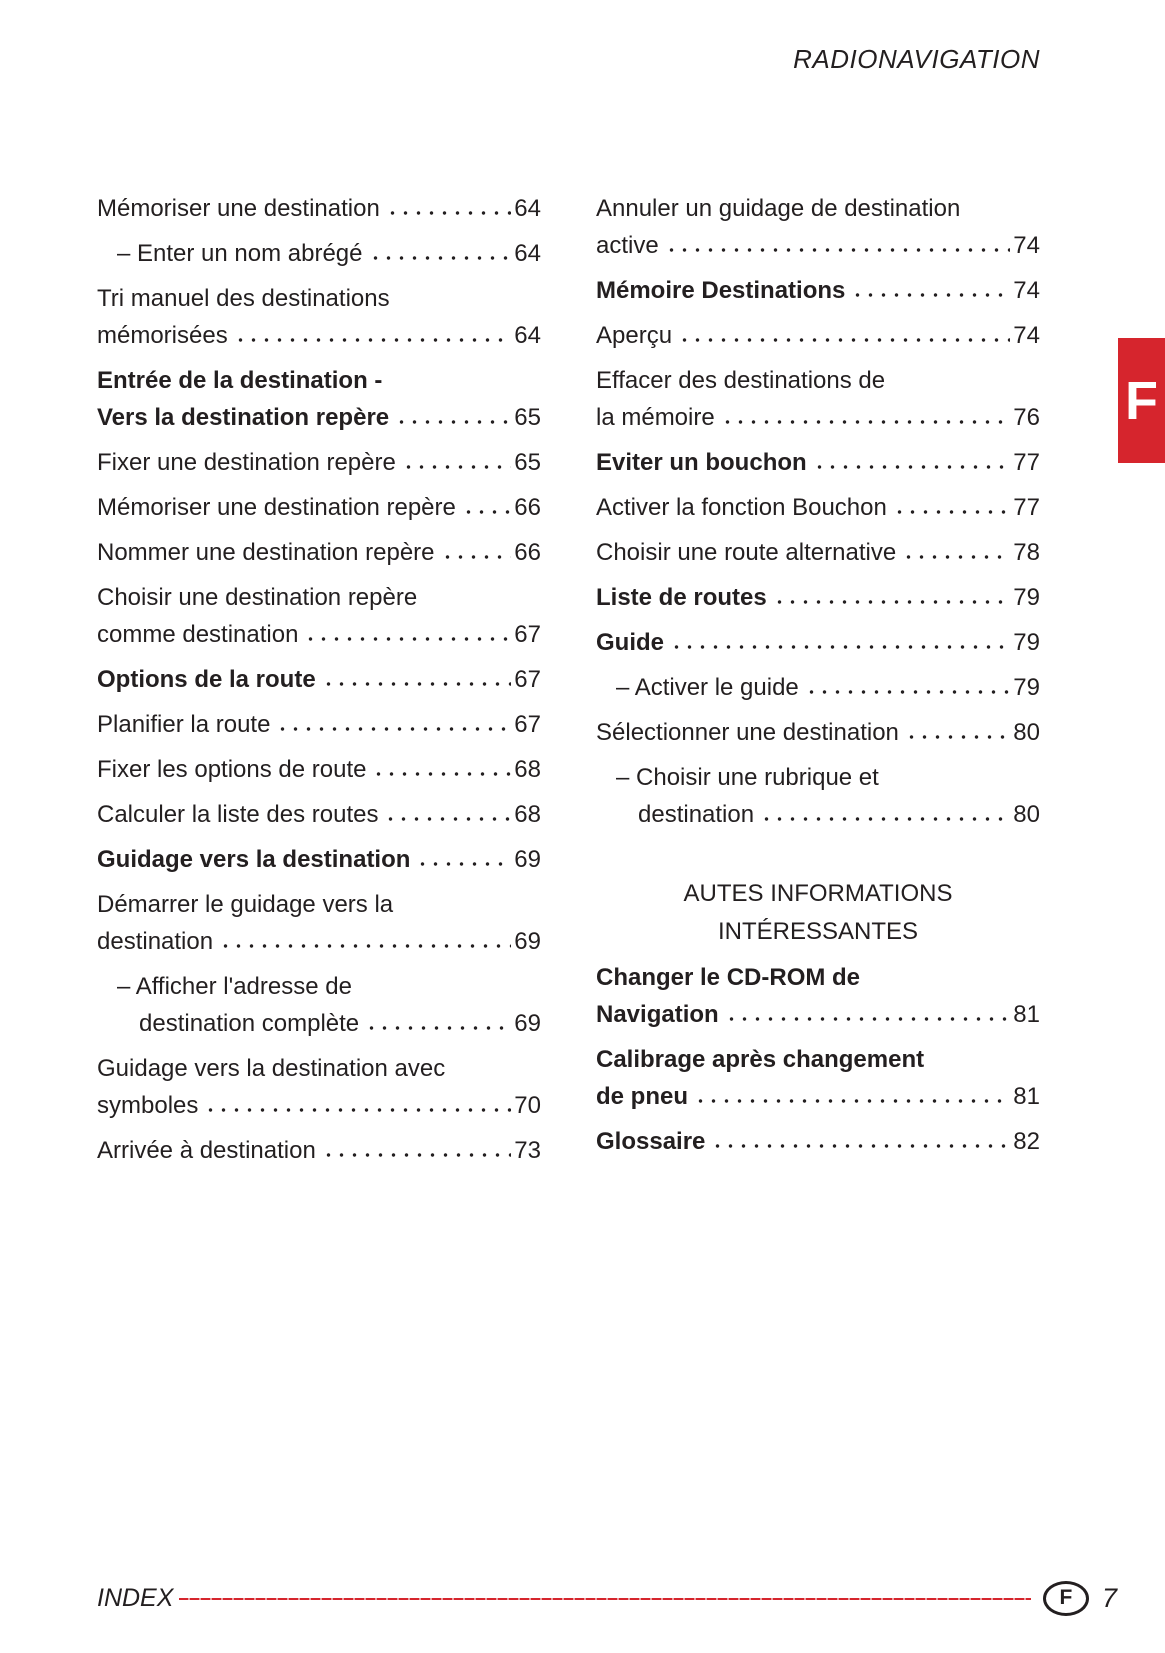 The width and height of the screenshot is (1165, 1653). Describe the element at coordinates (527, 1150) in the screenshot. I see `toc-entry-page: 73` at that location.